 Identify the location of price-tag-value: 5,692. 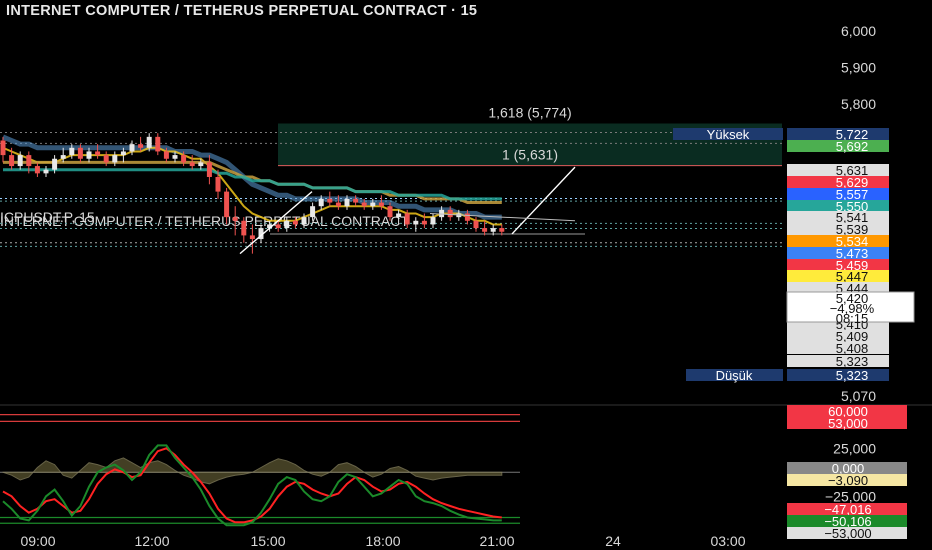
(852, 146).